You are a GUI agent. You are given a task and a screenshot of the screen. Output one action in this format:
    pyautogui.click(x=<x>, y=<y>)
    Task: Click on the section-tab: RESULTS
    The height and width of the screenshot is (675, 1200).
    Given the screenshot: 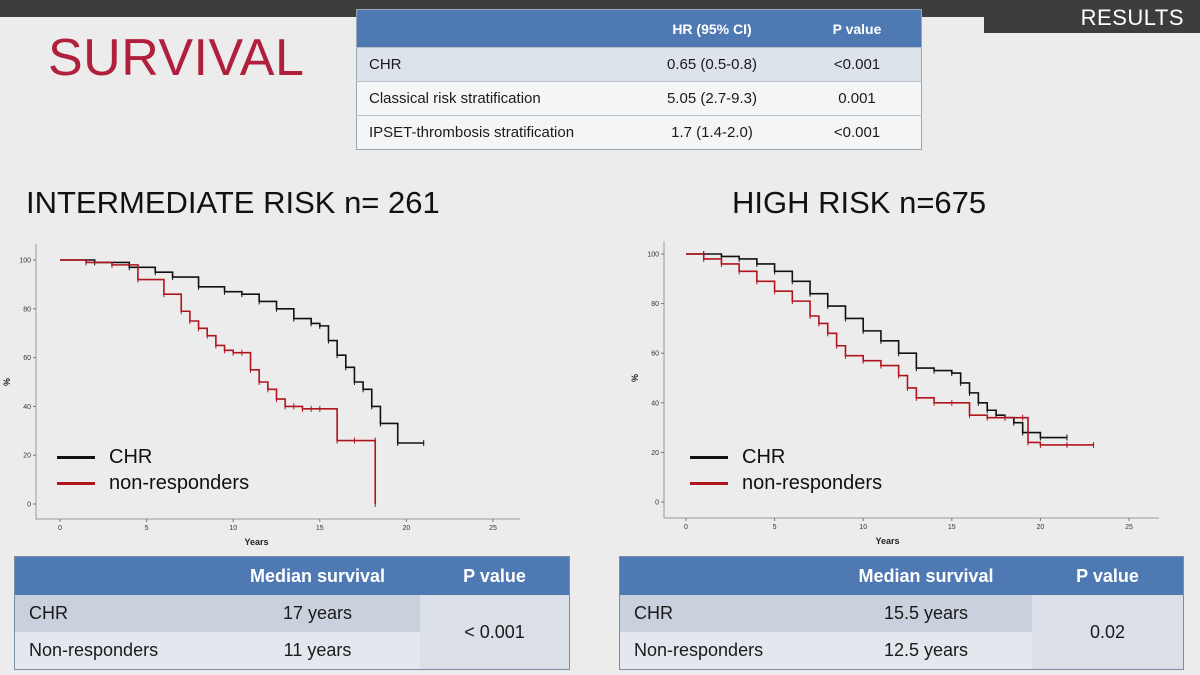 What is the action you would take?
    pyautogui.click(x=1092, y=16)
    